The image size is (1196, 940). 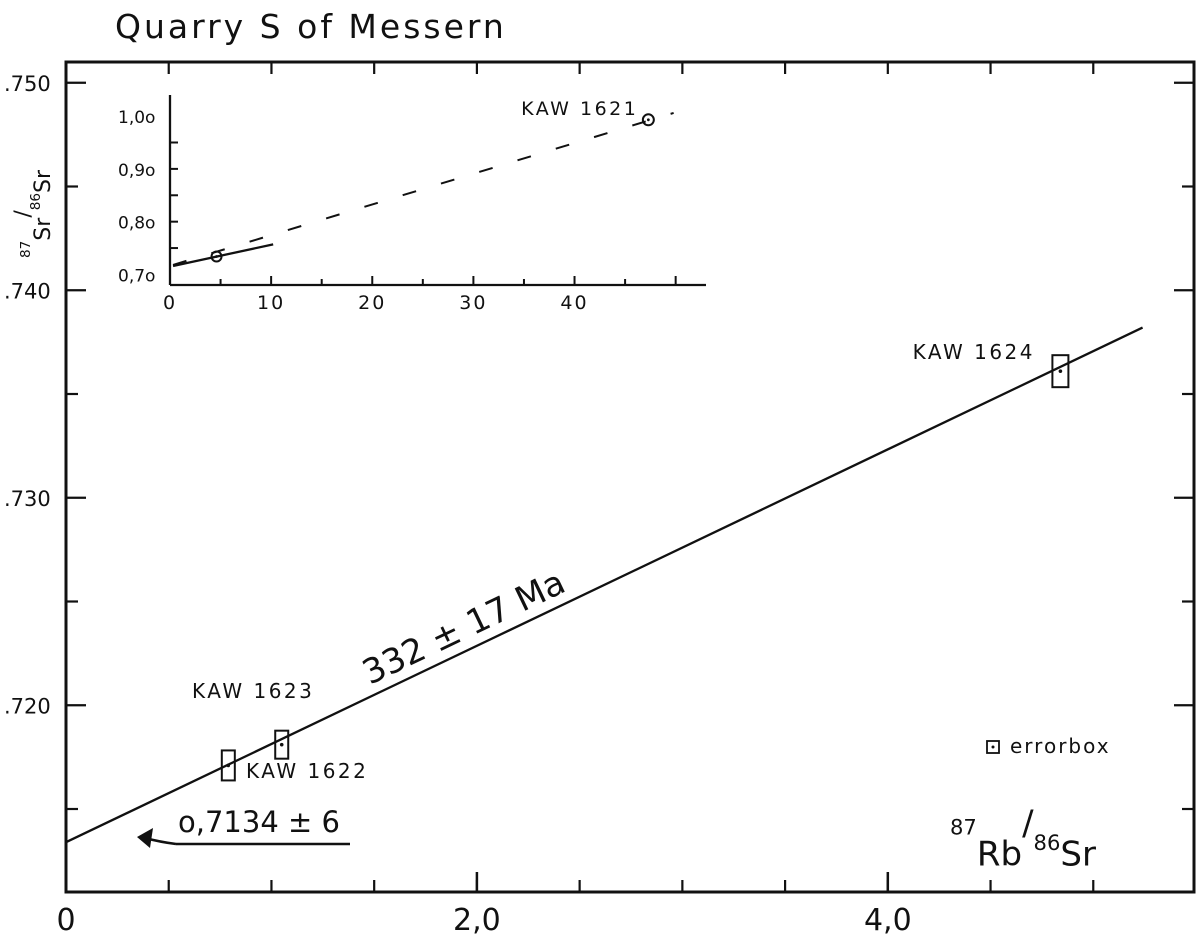 What do you see at coordinates (888, 920) in the screenshot?
I see `x-tick-label: 4,0` at bounding box center [888, 920].